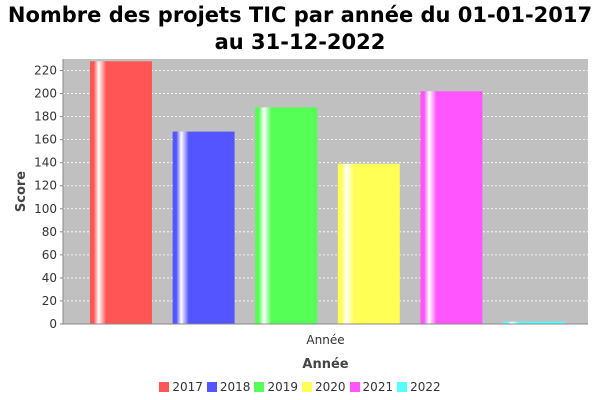 Image resolution: width=600 pixels, height=400 pixels. I want to click on bar-2021, so click(451, 208).